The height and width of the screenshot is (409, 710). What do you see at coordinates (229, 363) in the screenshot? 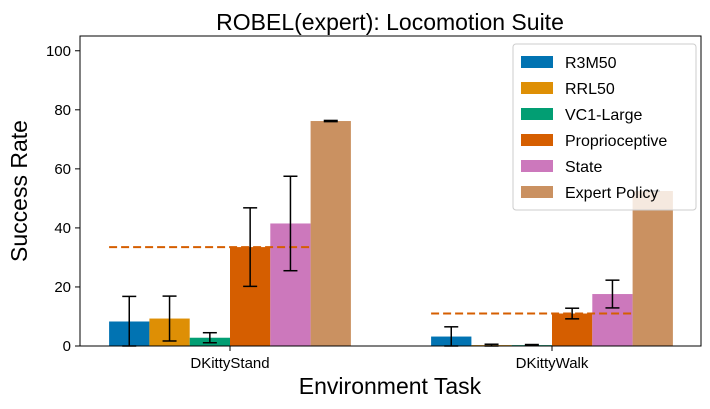
I see `x-tick-label: DKittyStand` at bounding box center [229, 363].